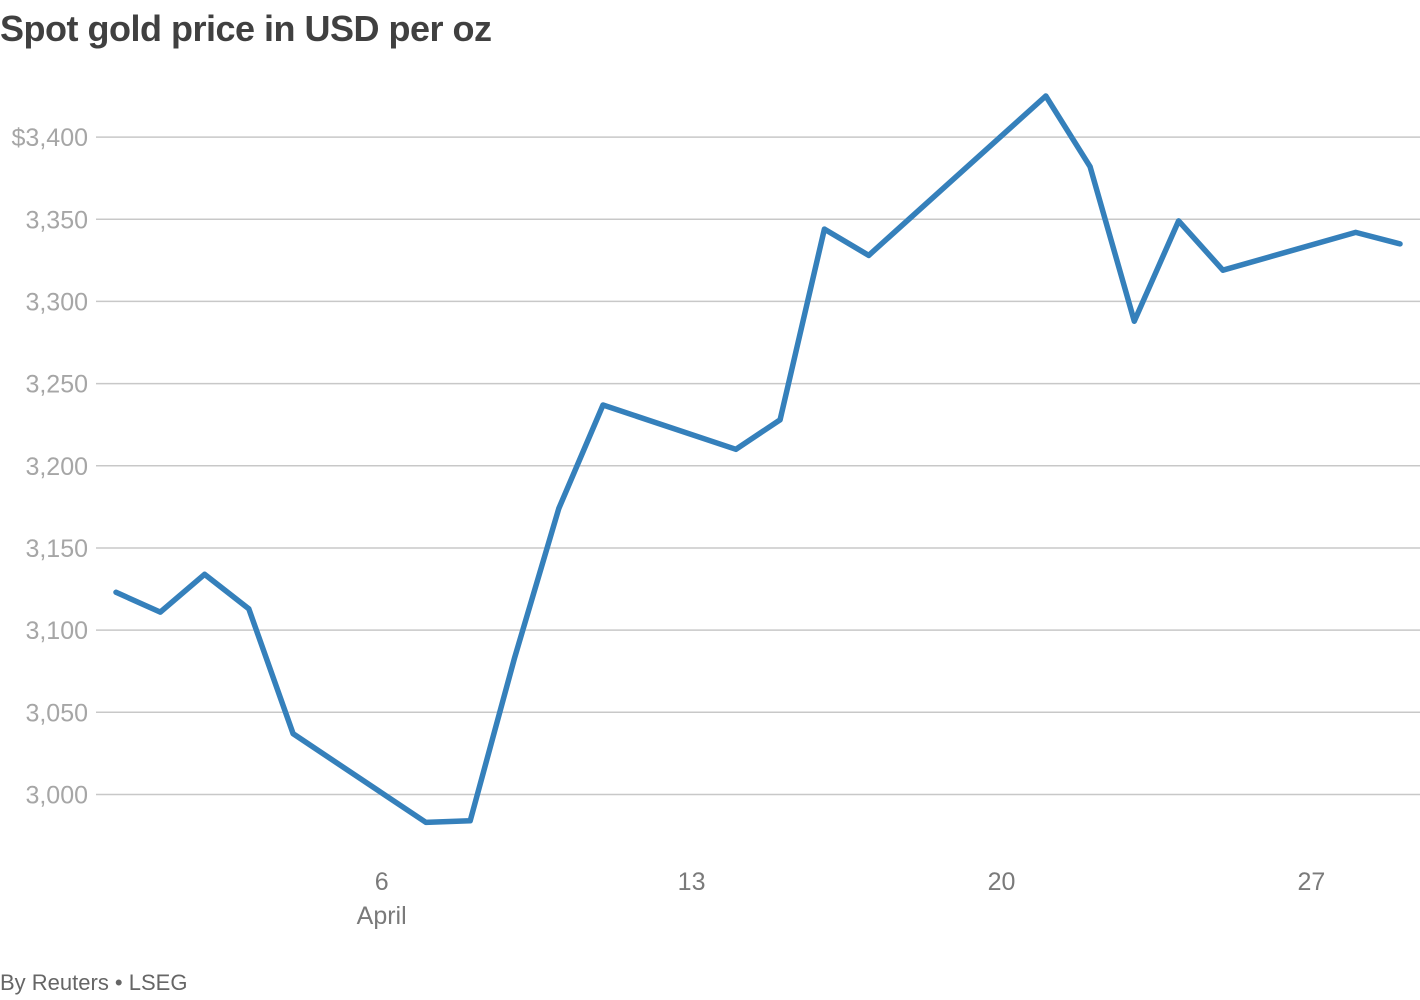 This screenshot has height=1000, width=1420. Describe the element at coordinates (50, 138) in the screenshot. I see `y-tick-label: $3,400` at that location.